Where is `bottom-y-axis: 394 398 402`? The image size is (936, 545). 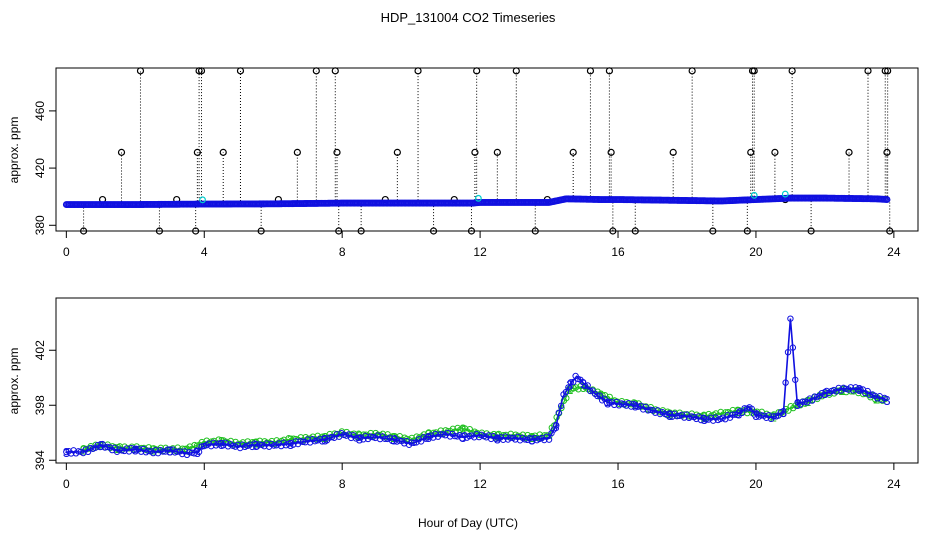 bottom-y-axis: 394 398 402 is located at coordinates (44, 405).